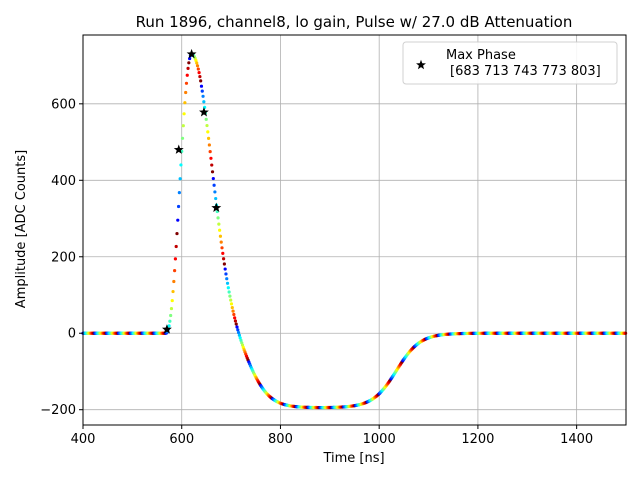 Image resolution: width=640 pixels, height=480 pixels. Describe the element at coordinates (481, 55) in the screenshot. I see `legend-label-line1: Max Phase` at that location.